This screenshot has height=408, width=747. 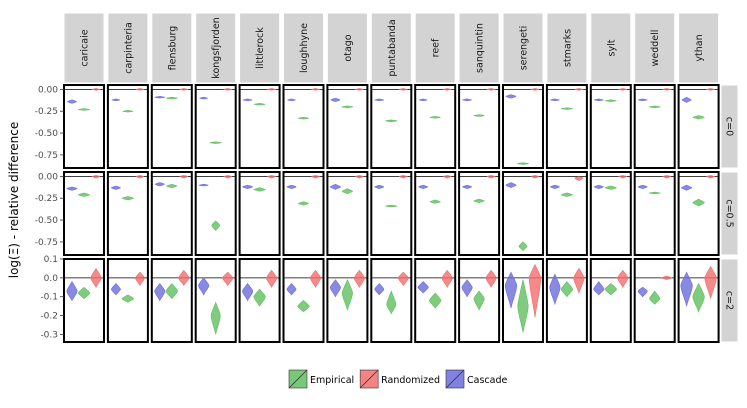 I want to click on legend-swatch-slash, so click(x=455, y=379).